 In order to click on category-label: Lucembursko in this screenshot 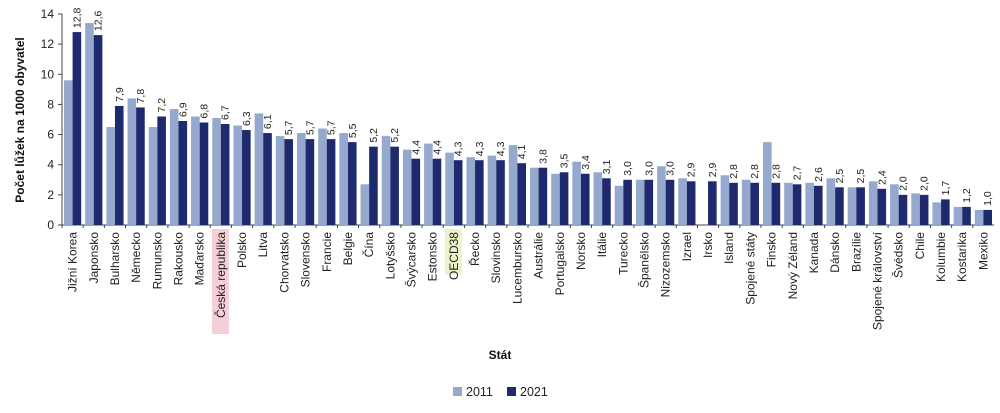, I will do `click(517, 268)`.